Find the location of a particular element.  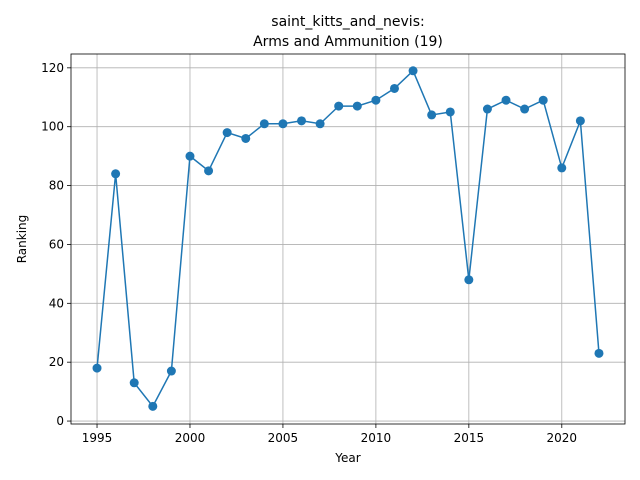

x-axis-label: Year is located at coordinates (347, 458).